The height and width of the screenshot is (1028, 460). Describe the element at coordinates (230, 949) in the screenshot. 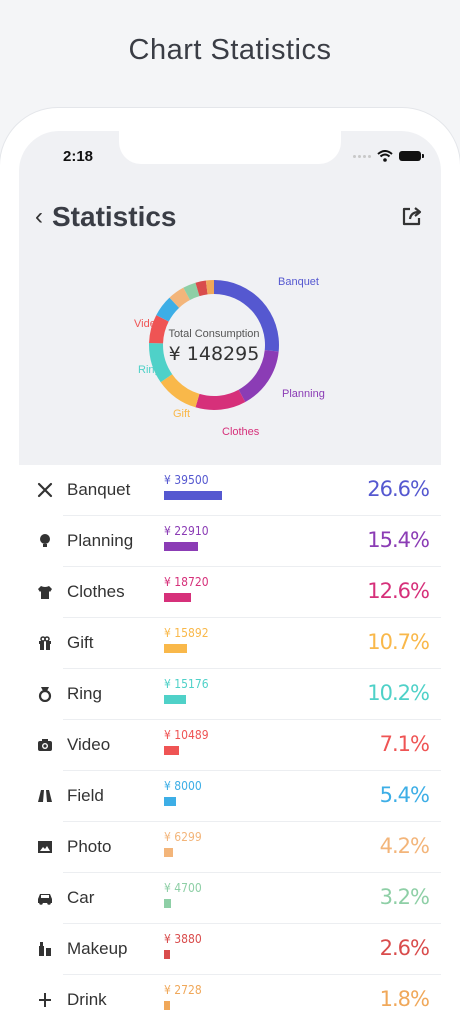

I see `list-item-makeup: Makeup ¥ 3880 2.6%` at that location.